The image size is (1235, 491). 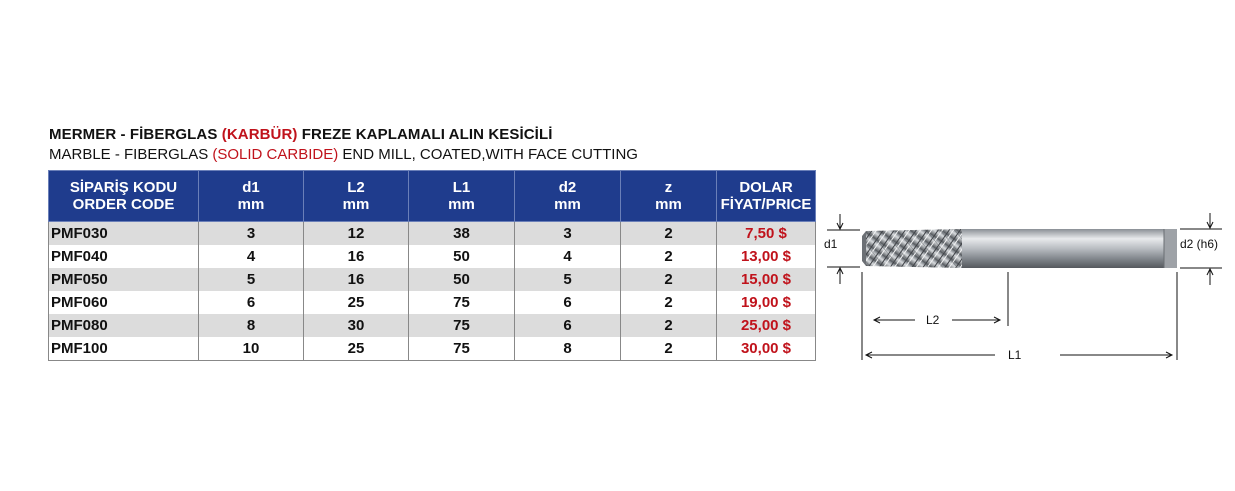 What do you see at coordinates (123, 256) in the screenshot?
I see `cell-code: PMF040` at bounding box center [123, 256].